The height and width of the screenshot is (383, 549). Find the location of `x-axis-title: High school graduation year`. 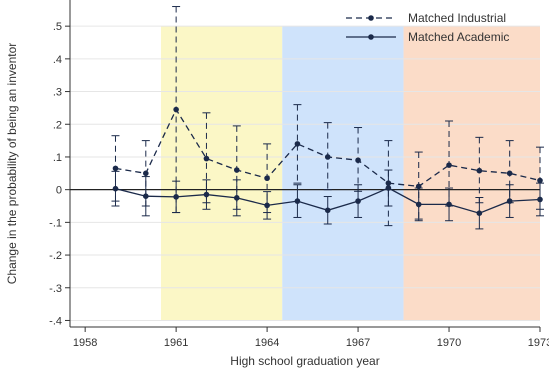

x-axis-title: High school graduation year is located at coordinates (304, 361).